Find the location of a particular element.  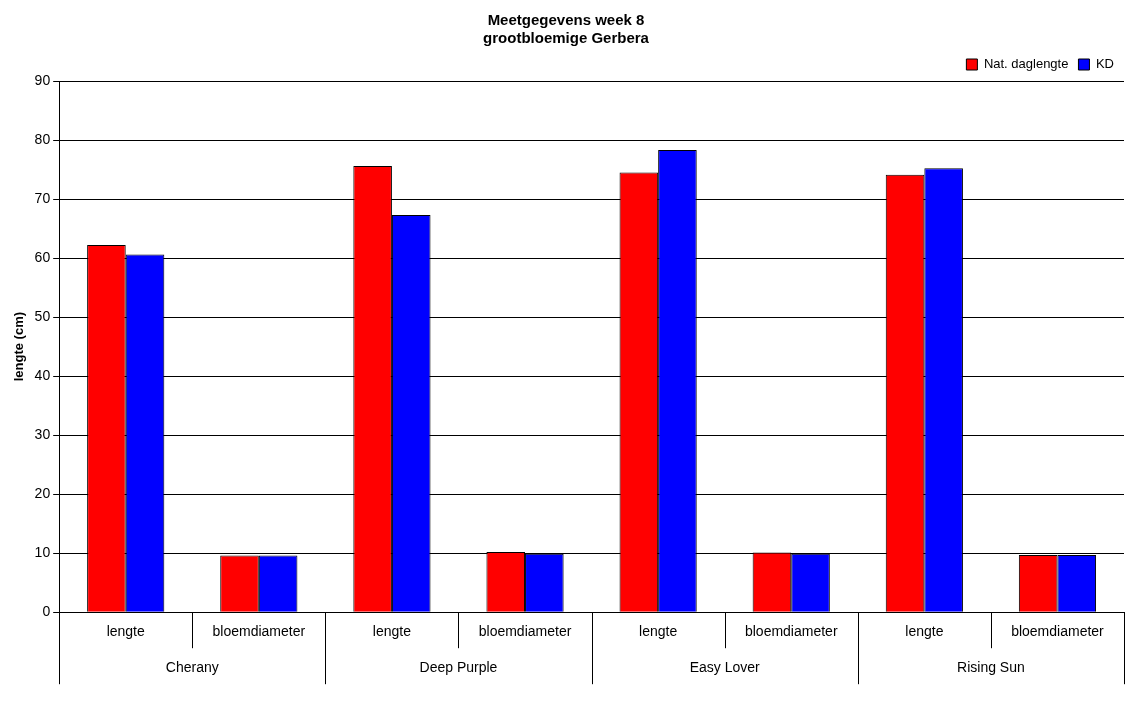

y-tick-label: 20 is located at coordinates (42, 493).